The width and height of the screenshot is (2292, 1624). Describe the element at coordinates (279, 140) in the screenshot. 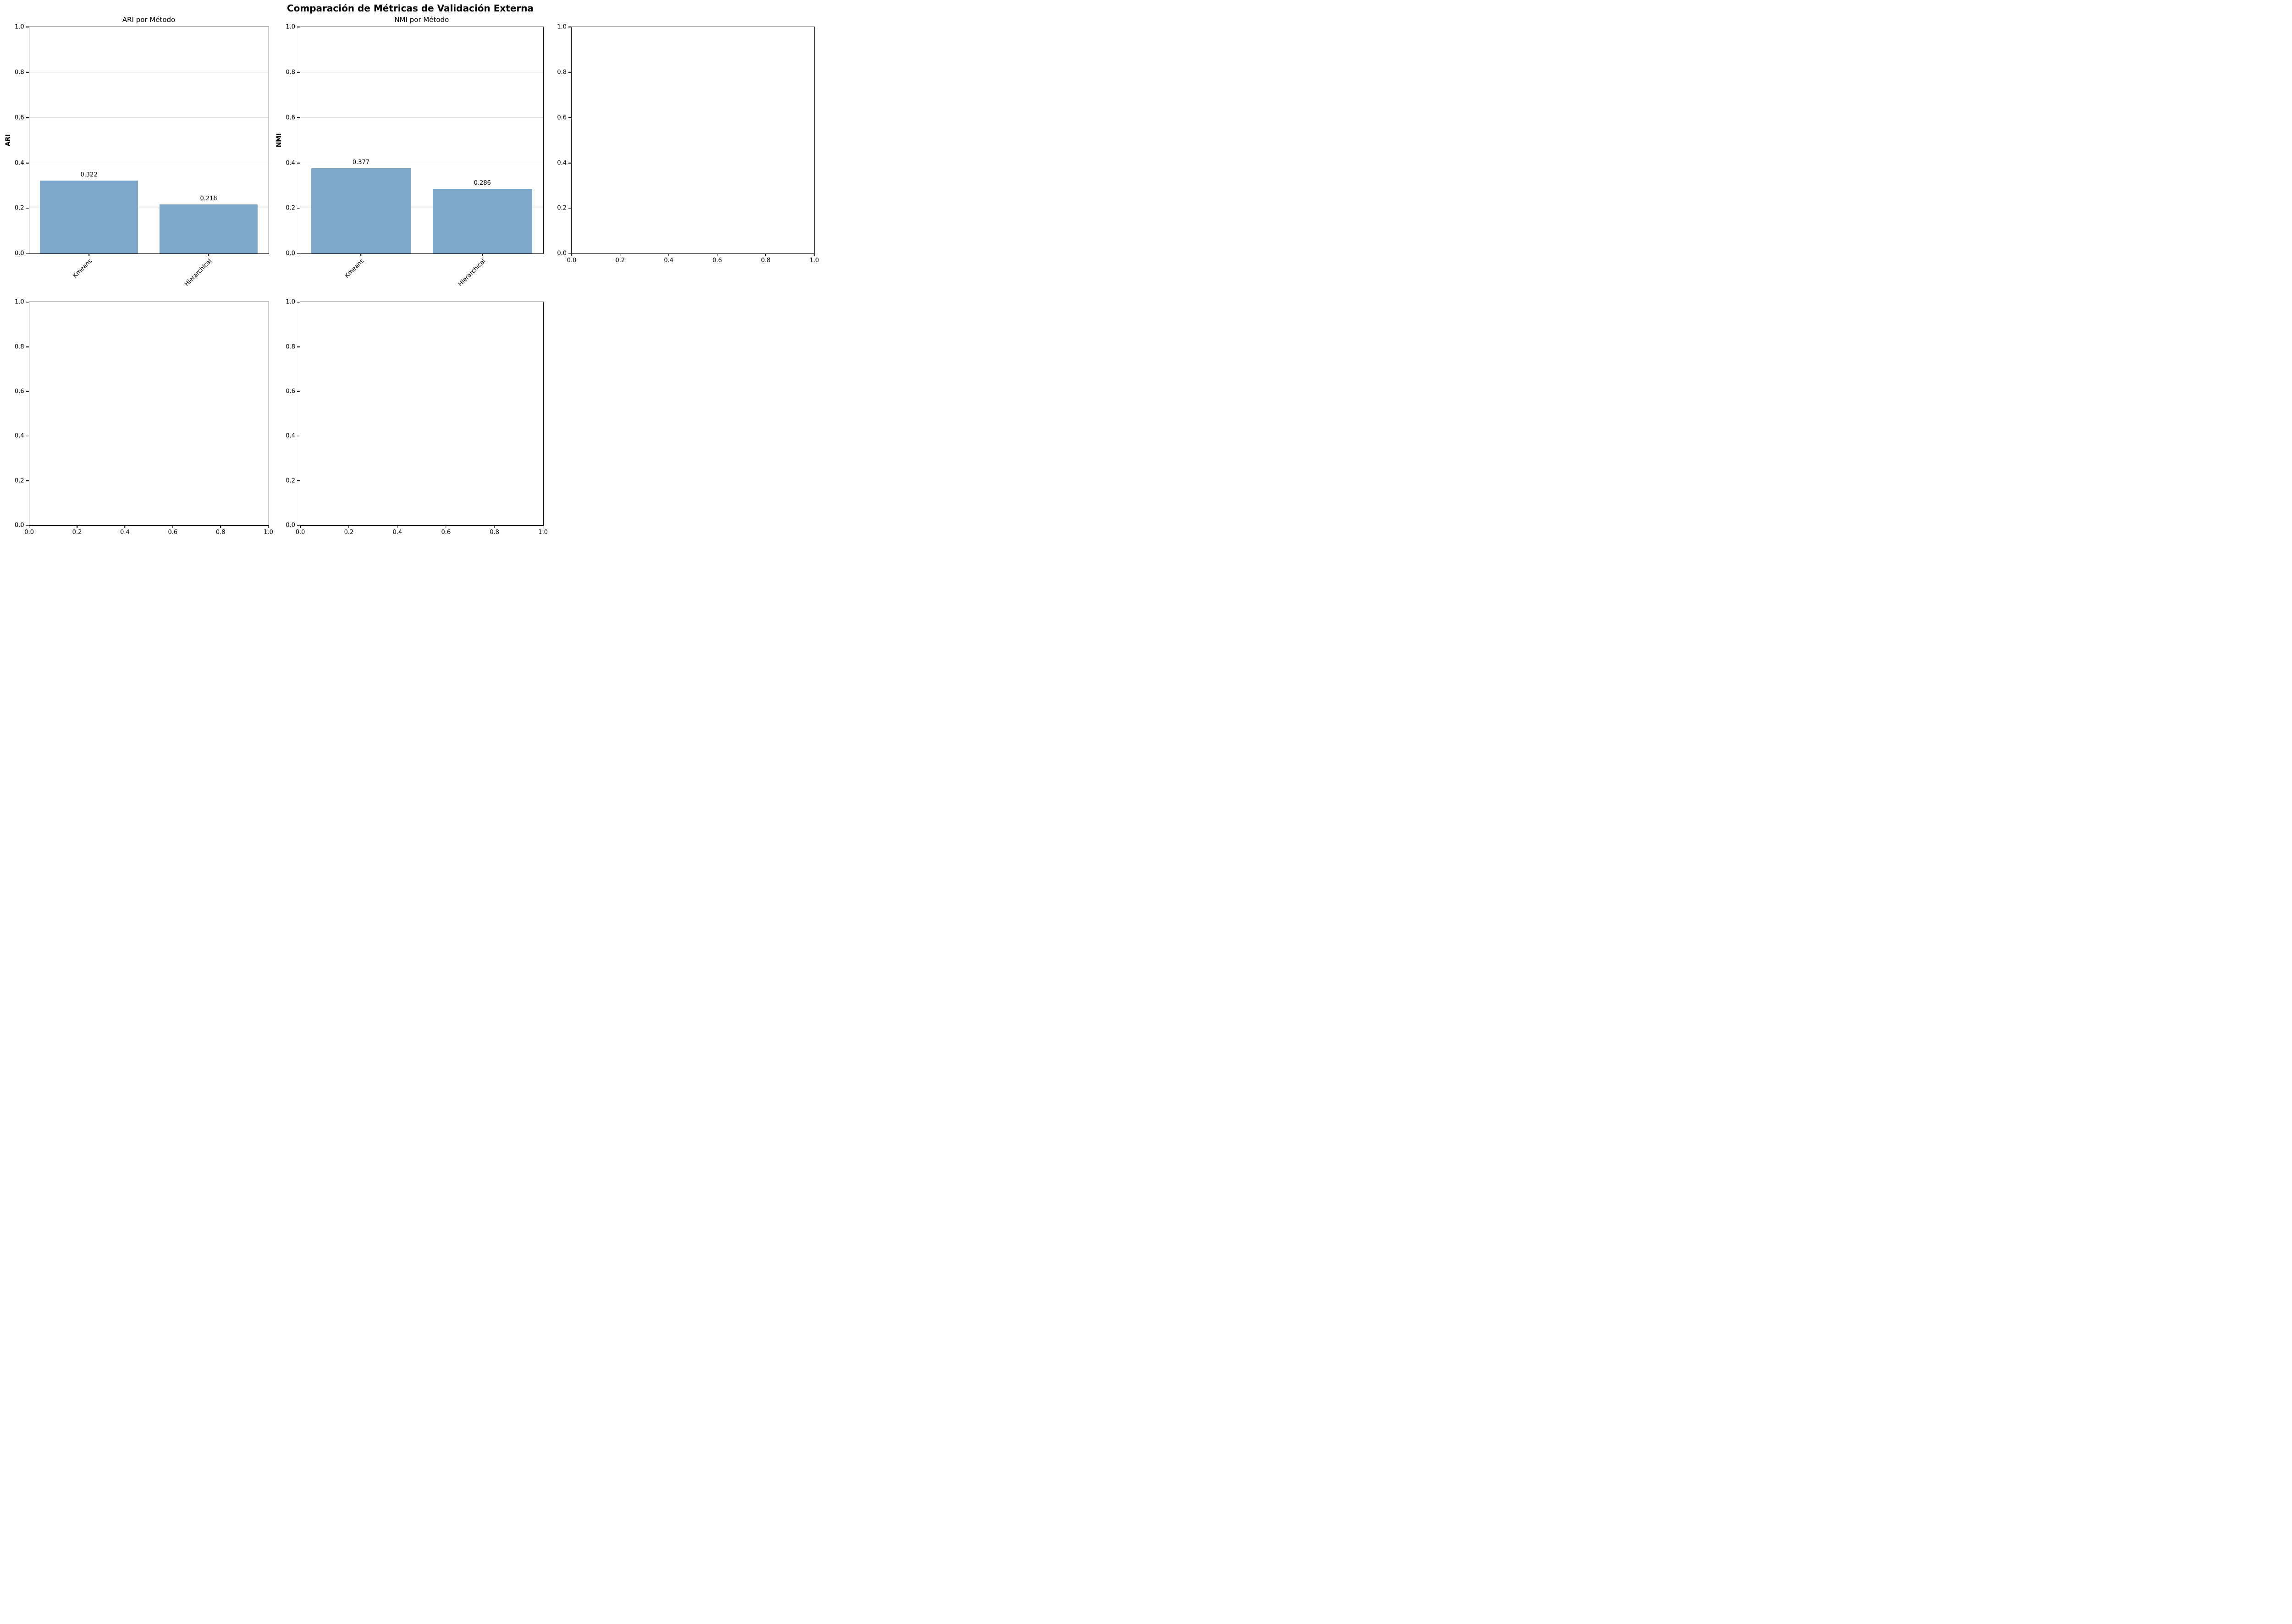

I see `y-axis-label-nmi: NMI` at that location.